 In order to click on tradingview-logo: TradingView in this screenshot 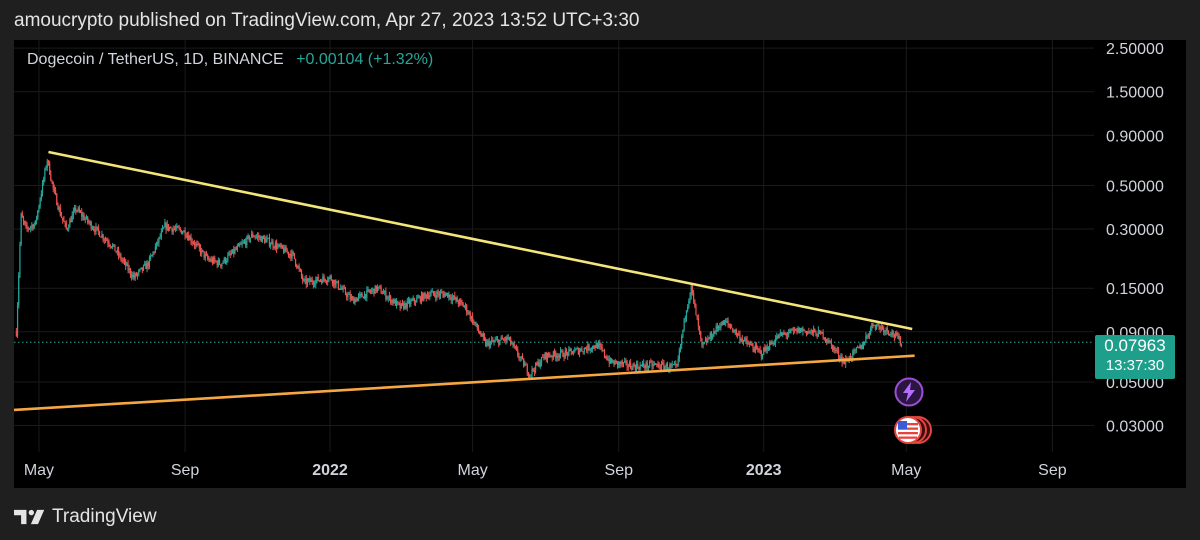, I will do `click(85, 517)`.